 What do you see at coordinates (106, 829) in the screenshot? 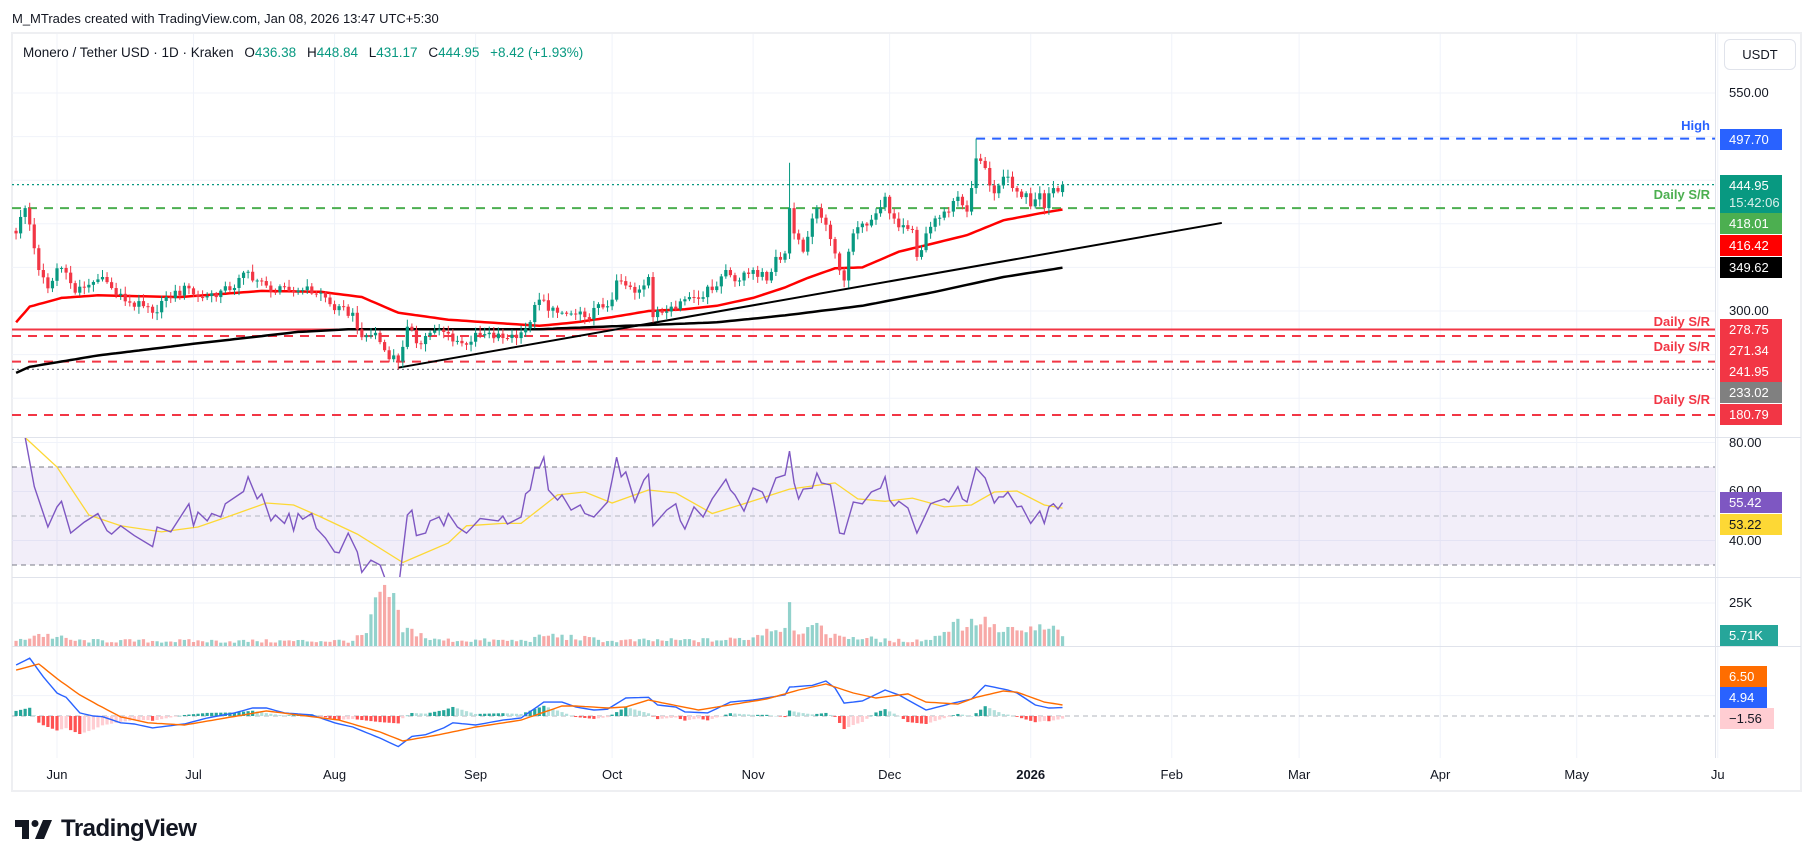
I see `tradingview-logo: TradingView` at bounding box center [106, 829].